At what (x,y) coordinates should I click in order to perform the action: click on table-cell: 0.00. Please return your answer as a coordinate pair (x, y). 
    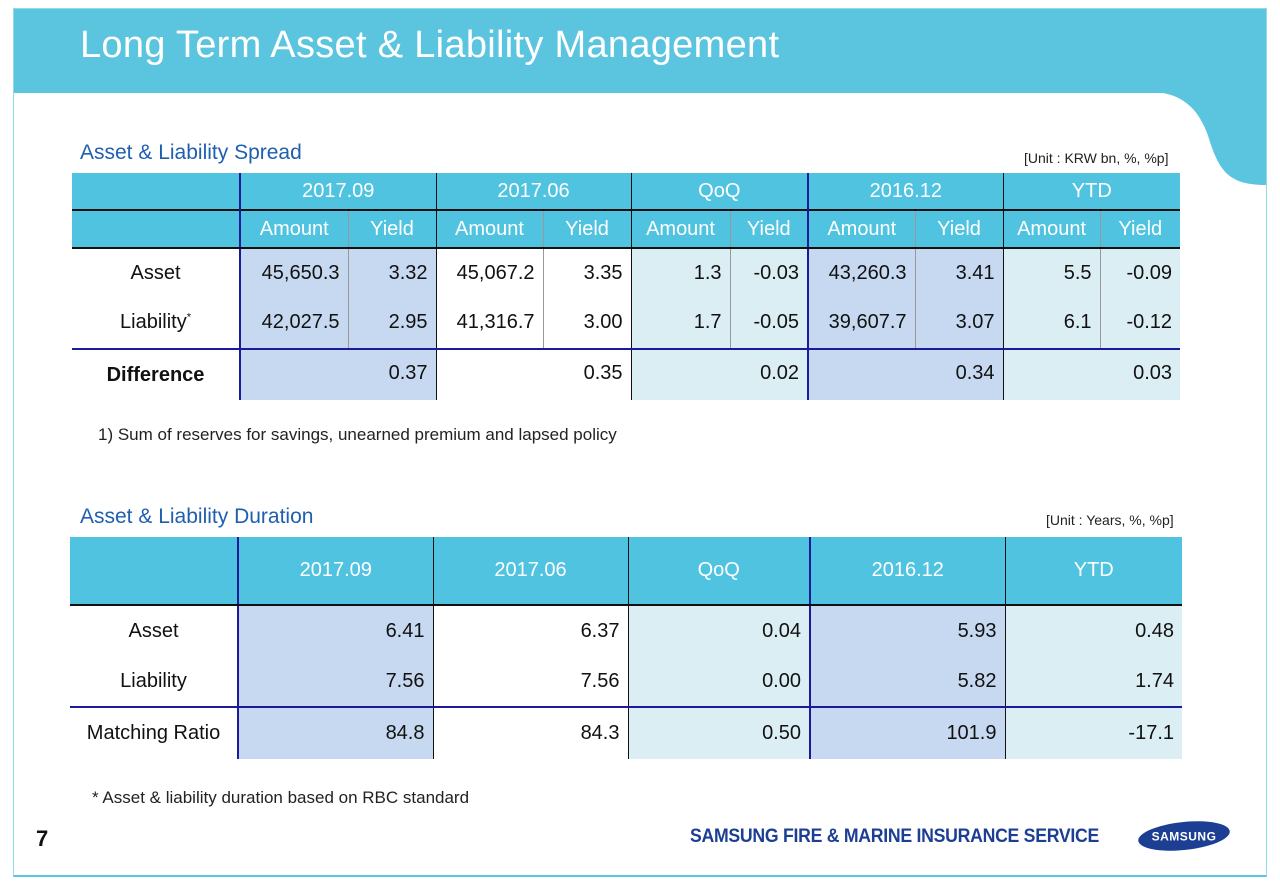
    Looking at the image, I should click on (718, 681).